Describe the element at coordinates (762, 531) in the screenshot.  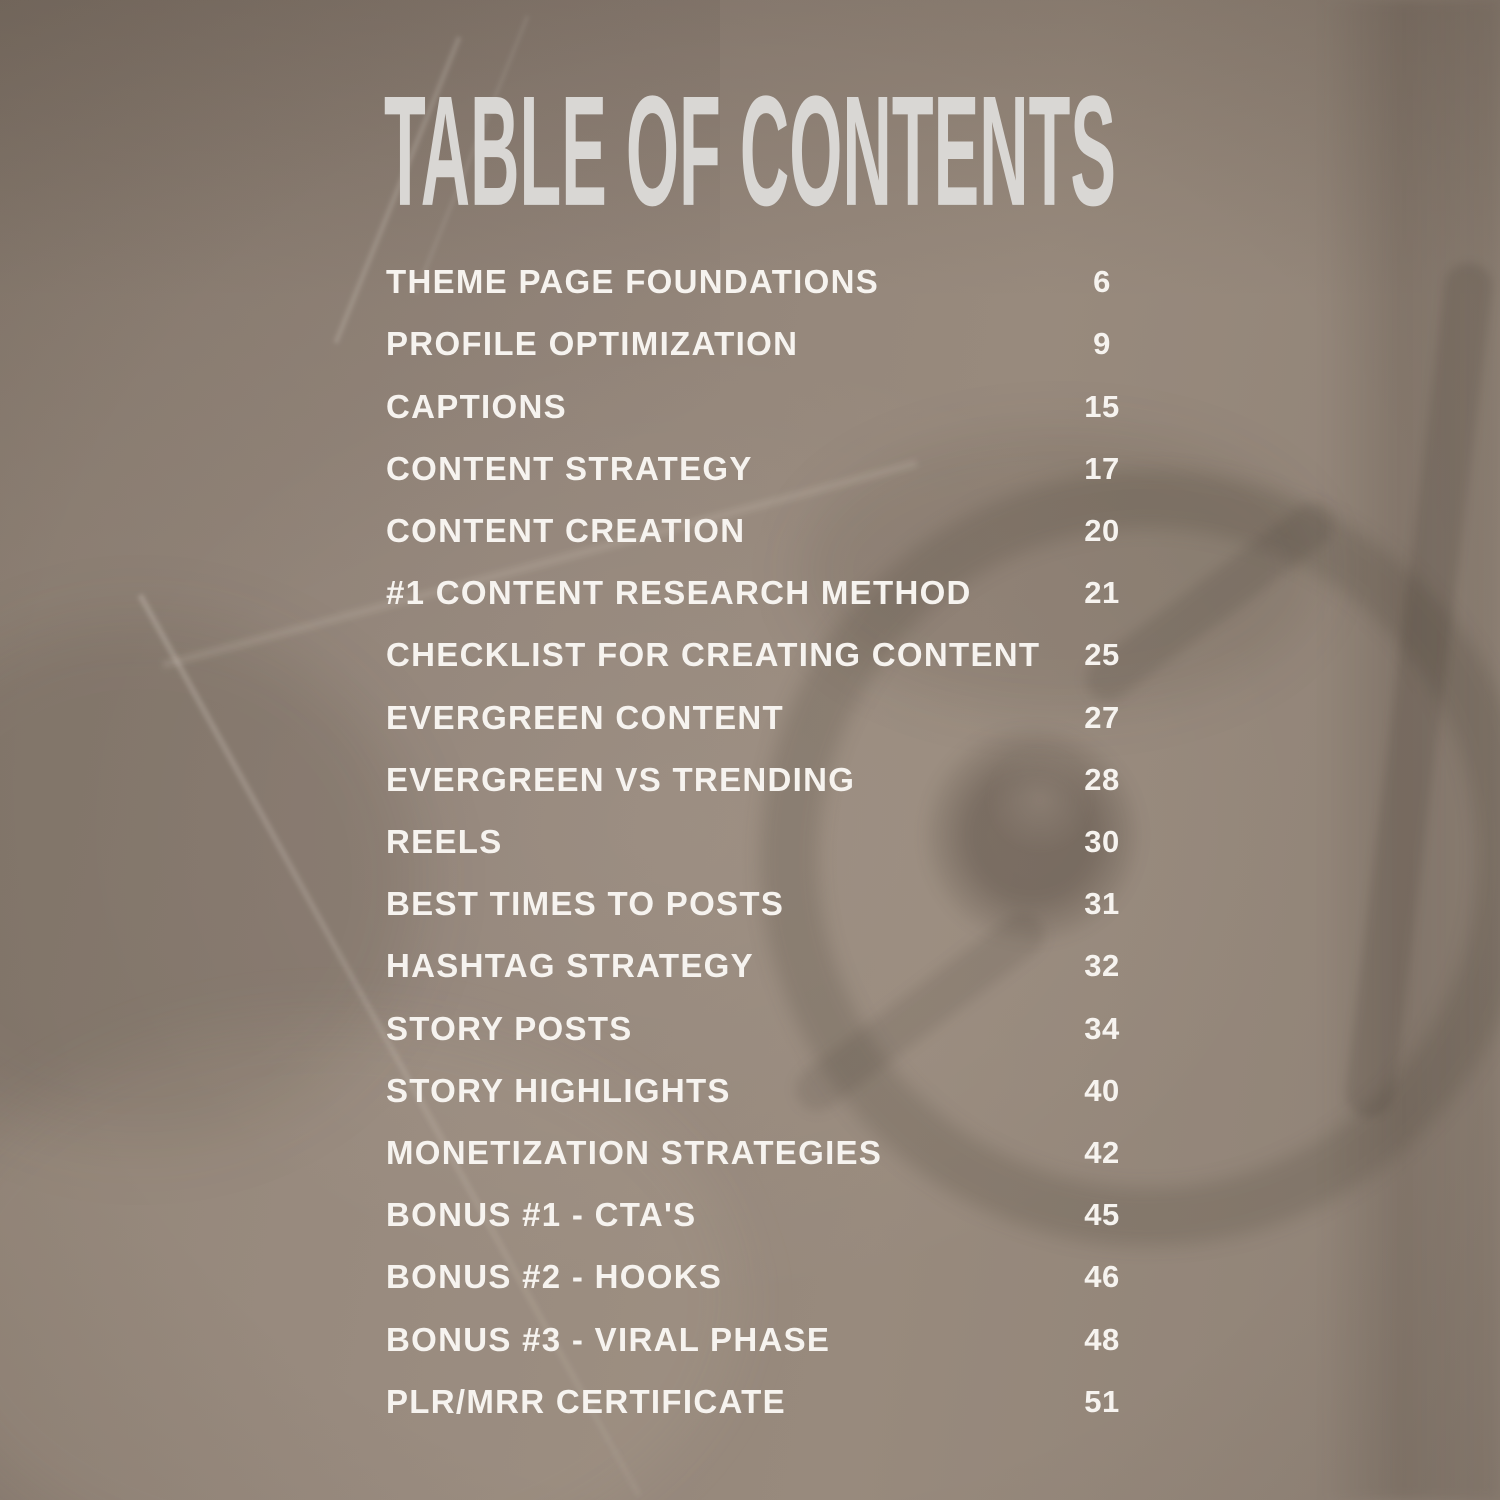
I see `toc-entry: CONTENT CREATION 20` at that location.